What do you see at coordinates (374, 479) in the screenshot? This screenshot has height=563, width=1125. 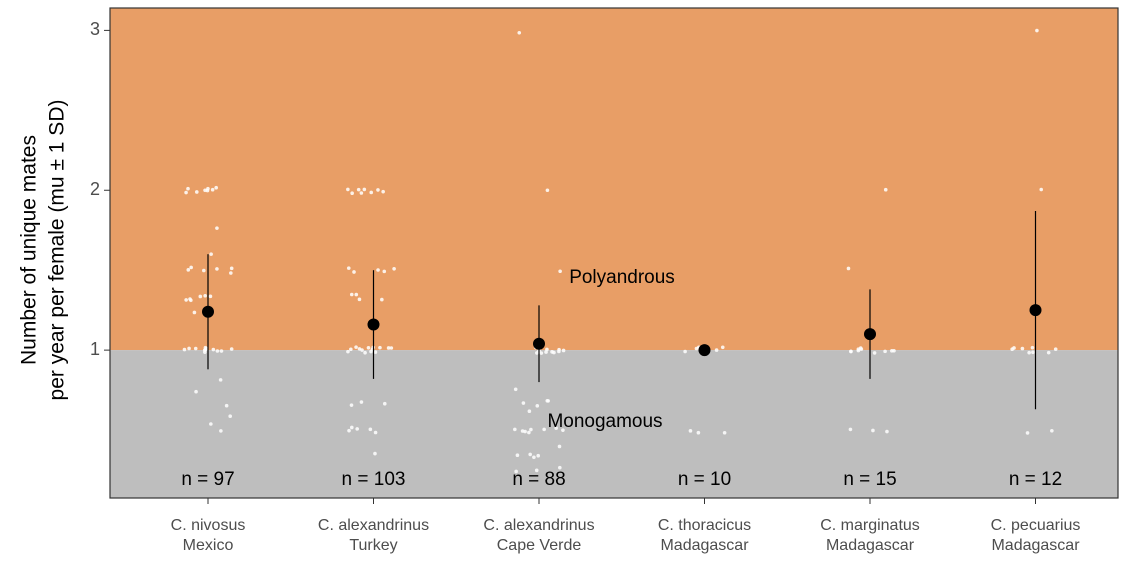 I see `n-label: n = 103` at bounding box center [374, 479].